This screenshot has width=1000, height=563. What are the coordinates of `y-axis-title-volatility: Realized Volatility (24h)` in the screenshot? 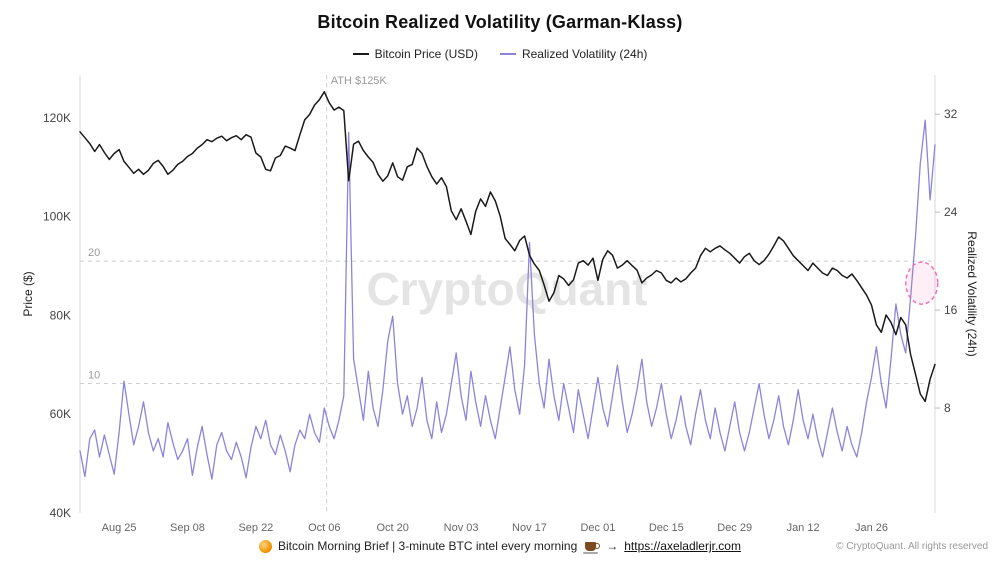 It's located at (972, 294).